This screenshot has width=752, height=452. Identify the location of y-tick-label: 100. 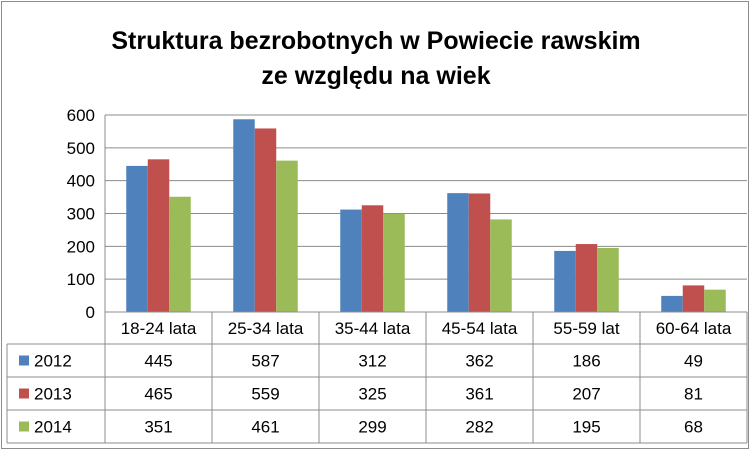
(81, 279).